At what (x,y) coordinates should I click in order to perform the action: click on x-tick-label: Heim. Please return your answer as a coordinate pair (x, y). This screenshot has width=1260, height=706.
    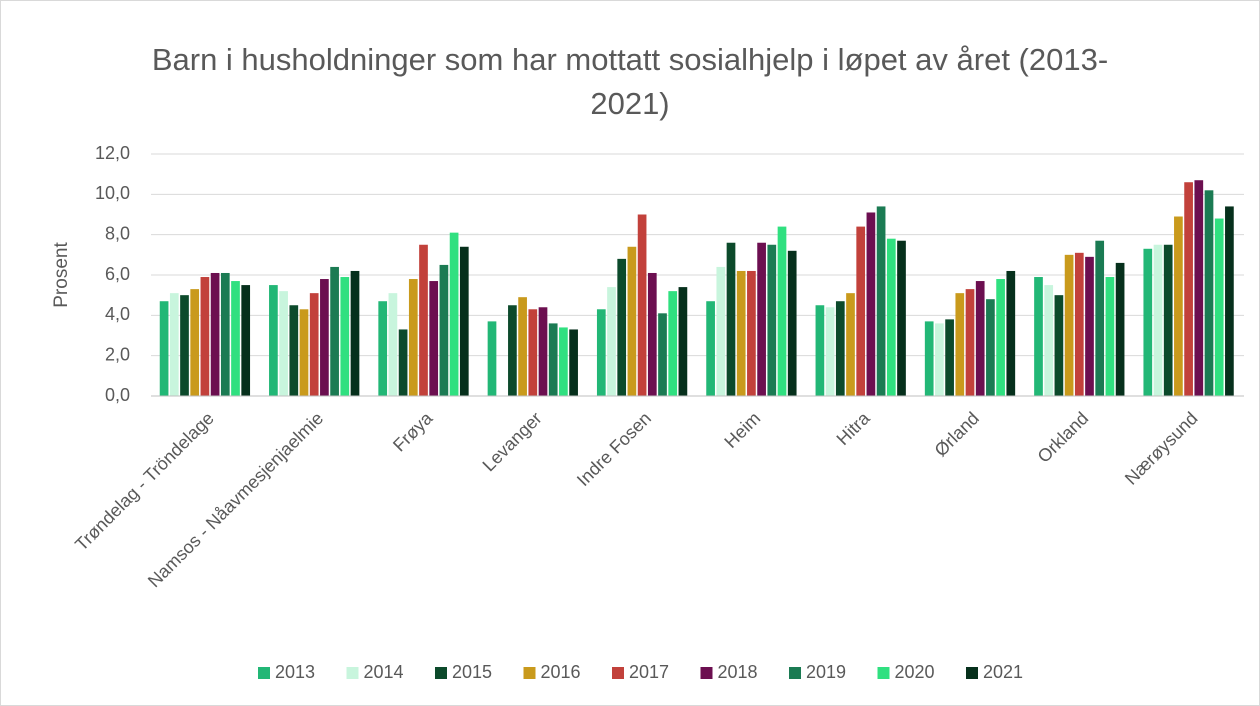
    Looking at the image, I should click on (742, 430).